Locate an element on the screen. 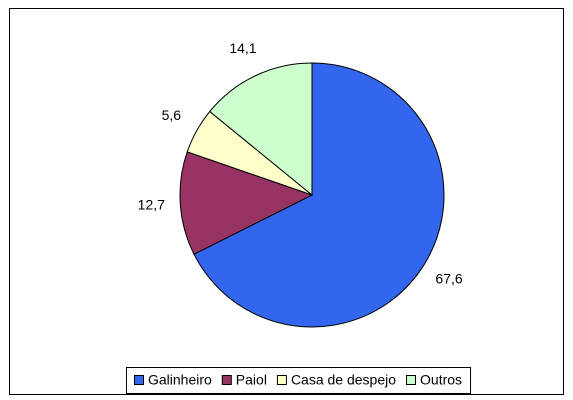 The image size is (573, 400). data-label: 67,6 is located at coordinates (448, 278).